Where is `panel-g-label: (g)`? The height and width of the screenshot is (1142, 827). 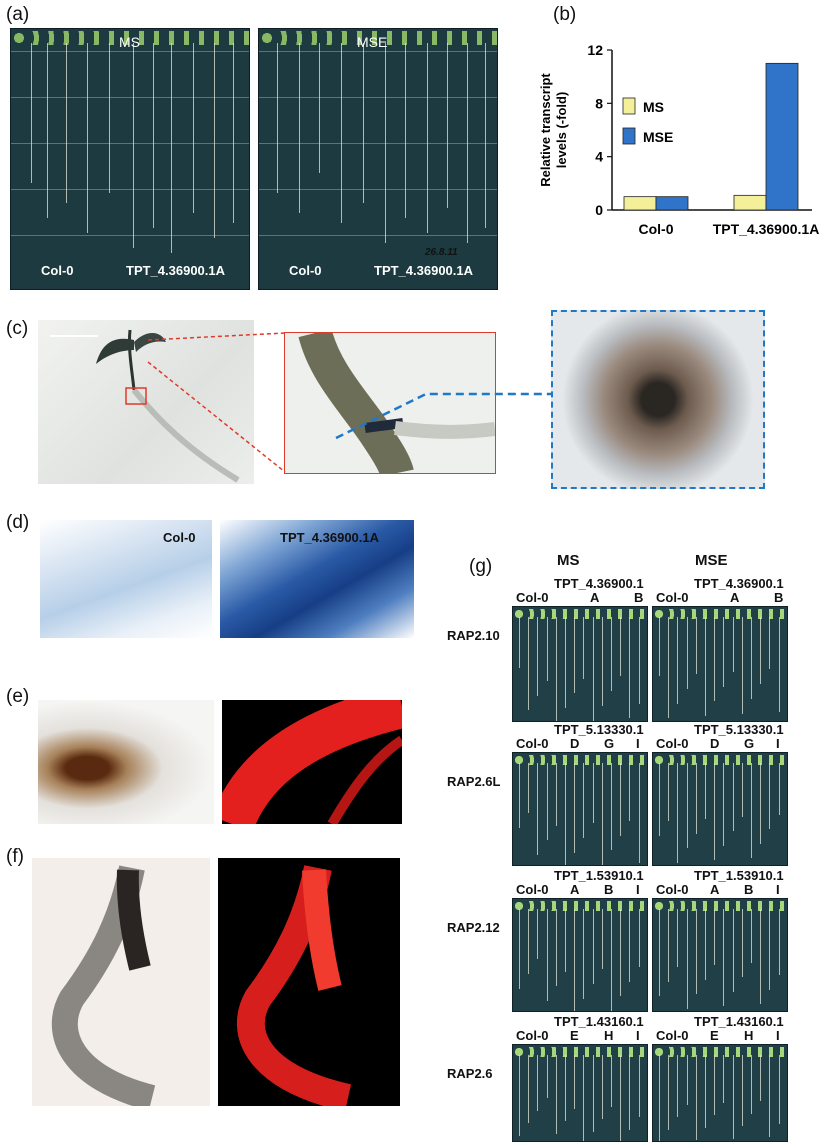 panel-g-label: (g) is located at coordinates (481, 566).